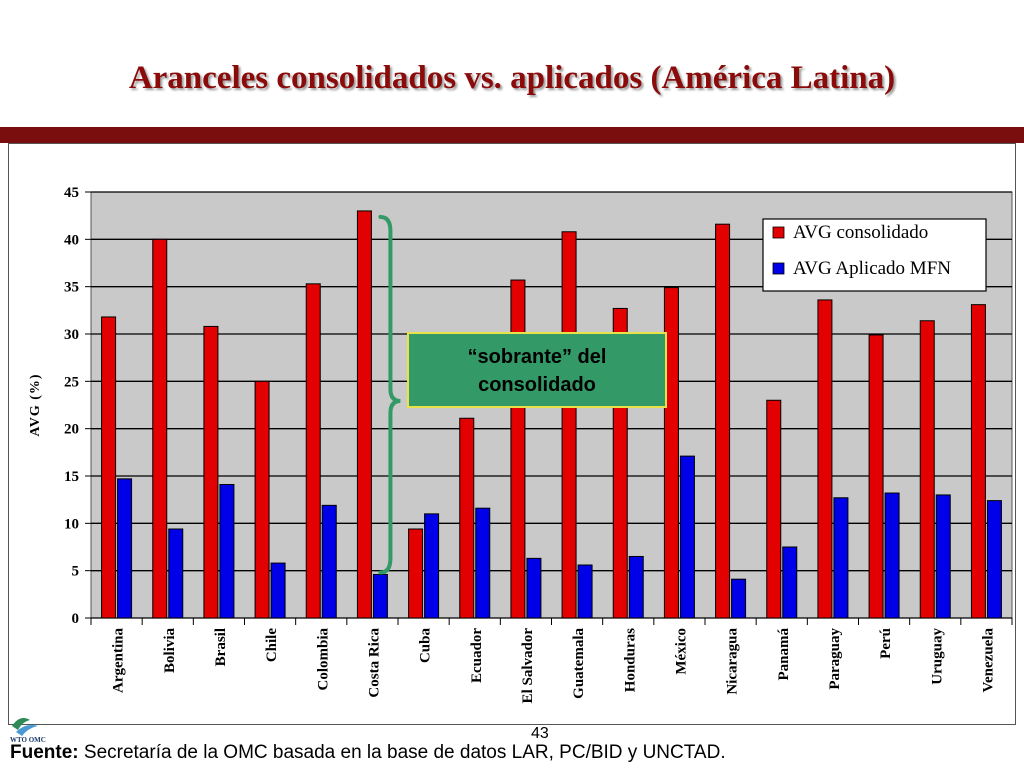  Describe the element at coordinates (119, 660) in the screenshot. I see `x-tick-label: Argentina` at that location.